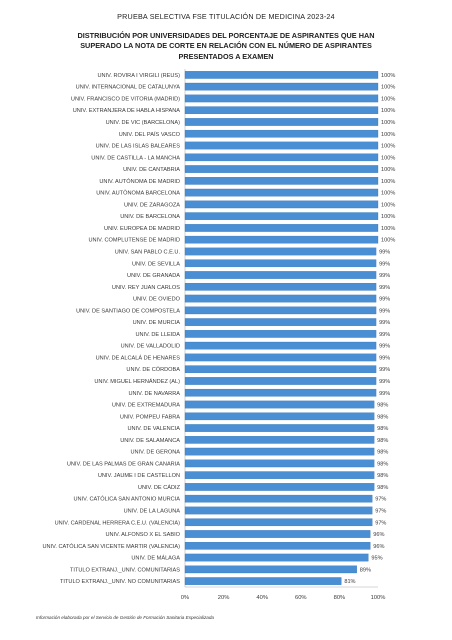 The image size is (452, 640). I want to click on data-label: 89%, so click(365, 570).